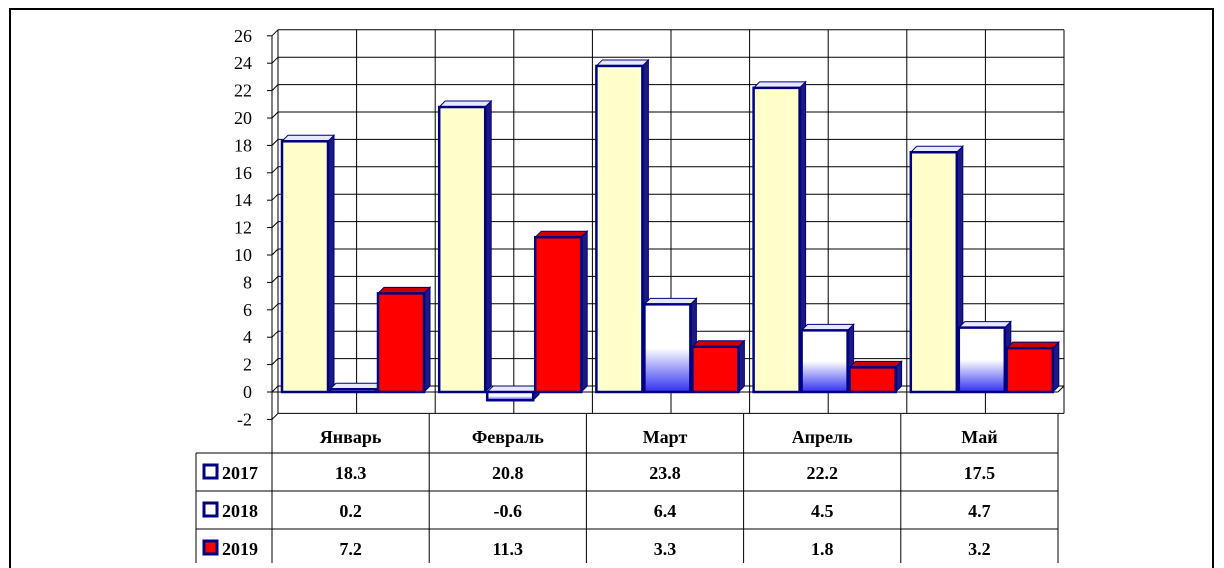 This screenshot has height=568, width=1224. Describe the element at coordinates (508, 511) in the screenshot. I see `table-cell: -0.6` at that location.